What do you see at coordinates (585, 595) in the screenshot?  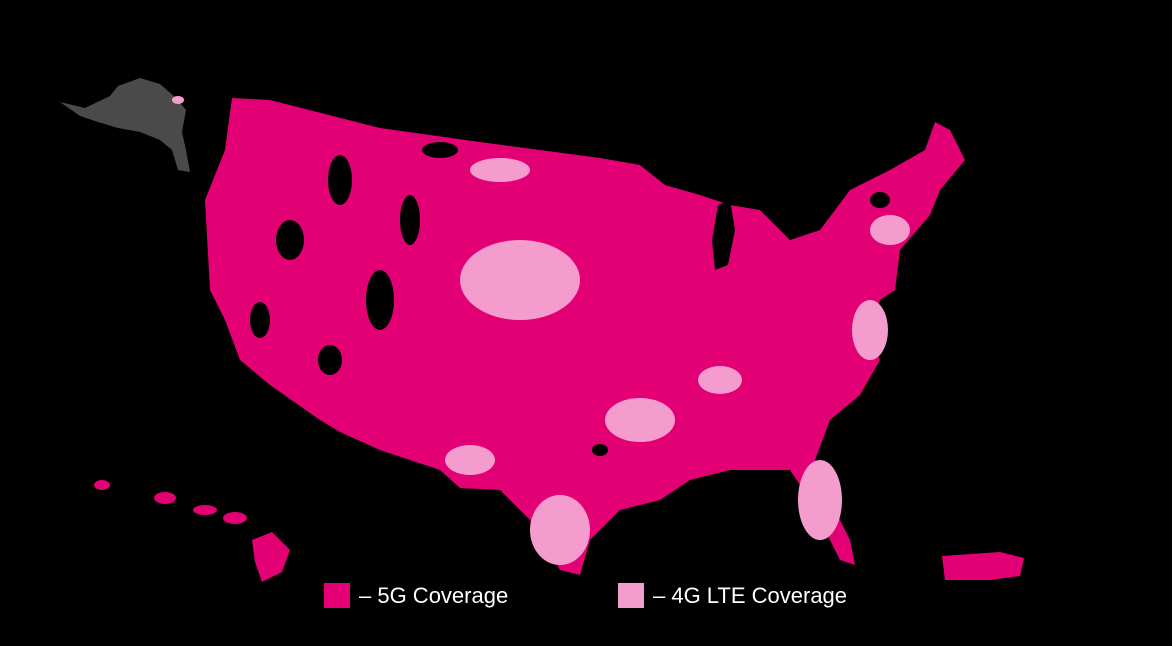 I see `legend: – 5G Coverage – 4G LTE Coverage` at bounding box center [585, 595].